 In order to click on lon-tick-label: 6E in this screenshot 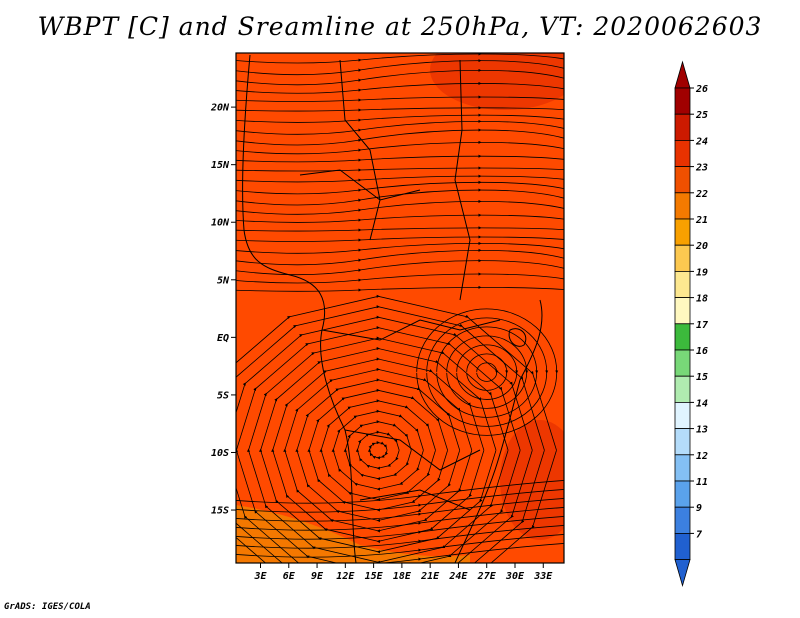, I will do `click(289, 576)`.